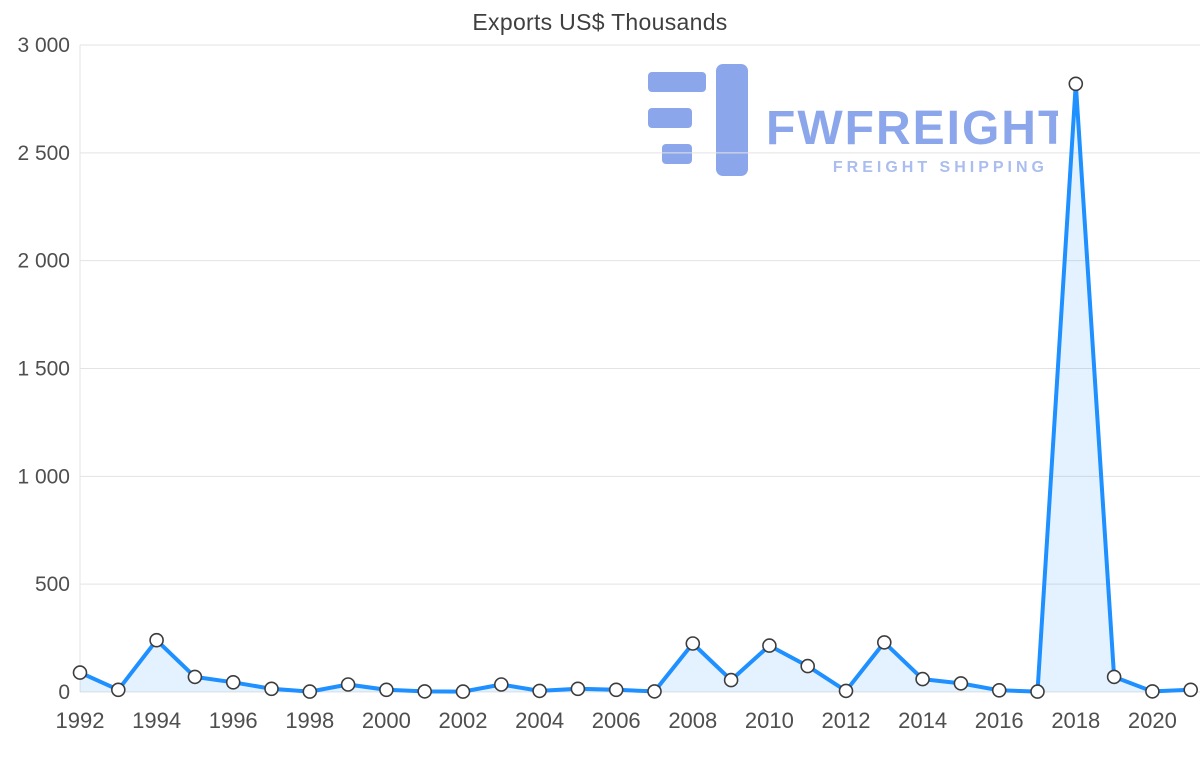  What do you see at coordinates (999, 720) in the screenshot?
I see `x-axis-tick-label: 2016` at bounding box center [999, 720].